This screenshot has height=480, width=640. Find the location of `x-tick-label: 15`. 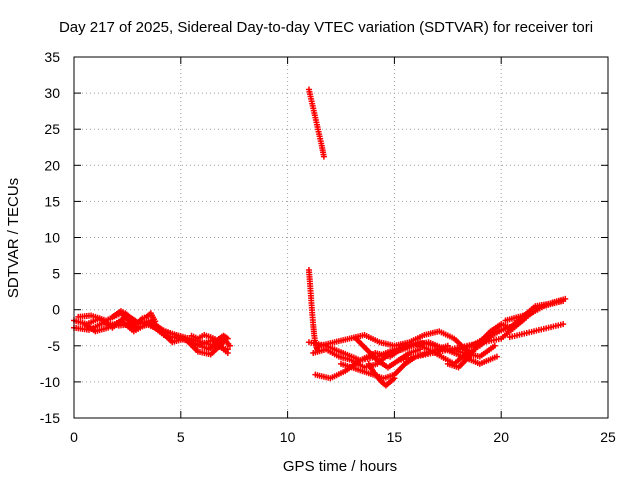

x-tick-label: 15 is located at coordinates (395, 437).